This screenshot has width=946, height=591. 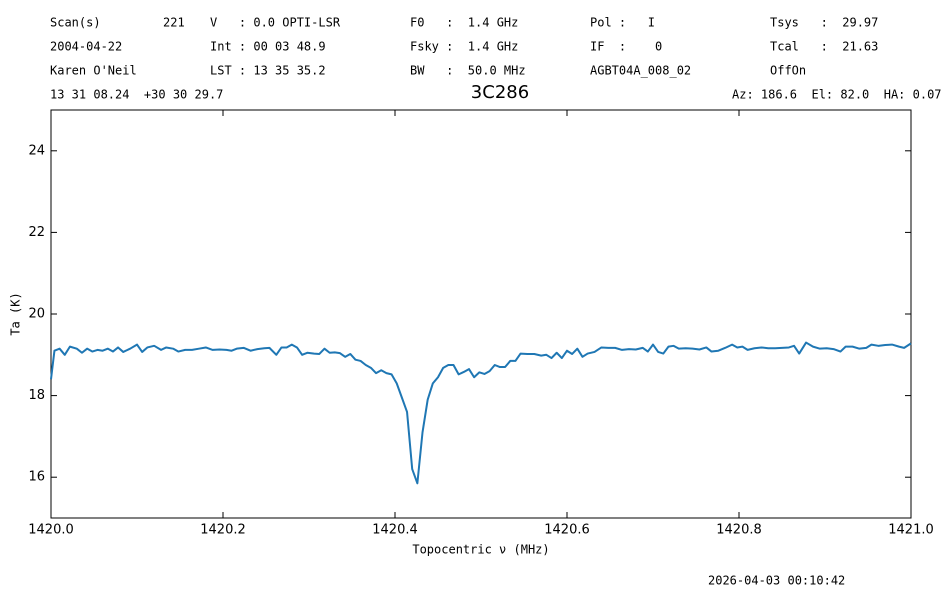 What do you see at coordinates (16, 313) in the screenshot?
I see `y-axis-label: Ta (K)` at bounding box center [16, 313].